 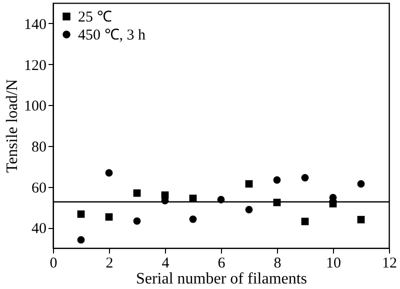 What do you see at coordinates (222, 279) in the screenshot?
I see `x-axis-title: Serial number of filaments` at bounding box center [222, 279].